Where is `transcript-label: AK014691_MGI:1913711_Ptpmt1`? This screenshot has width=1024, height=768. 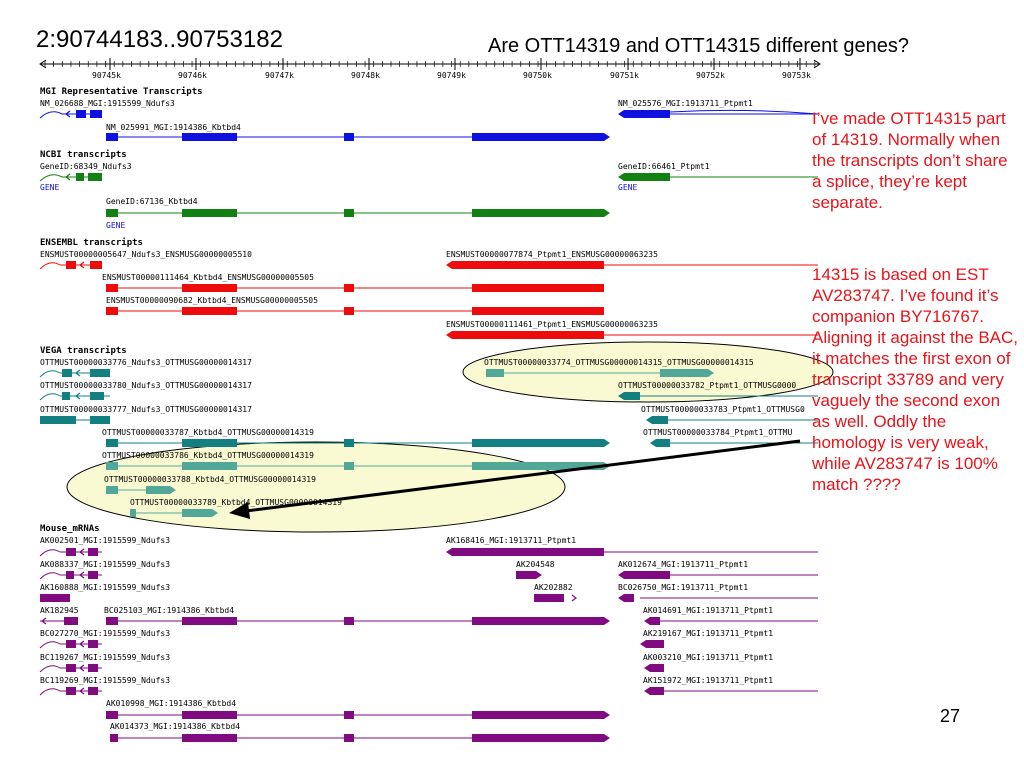 transcript-label: AK014691_MGI:1913711_Ptpmt1 is located at coordinates (708, 610).